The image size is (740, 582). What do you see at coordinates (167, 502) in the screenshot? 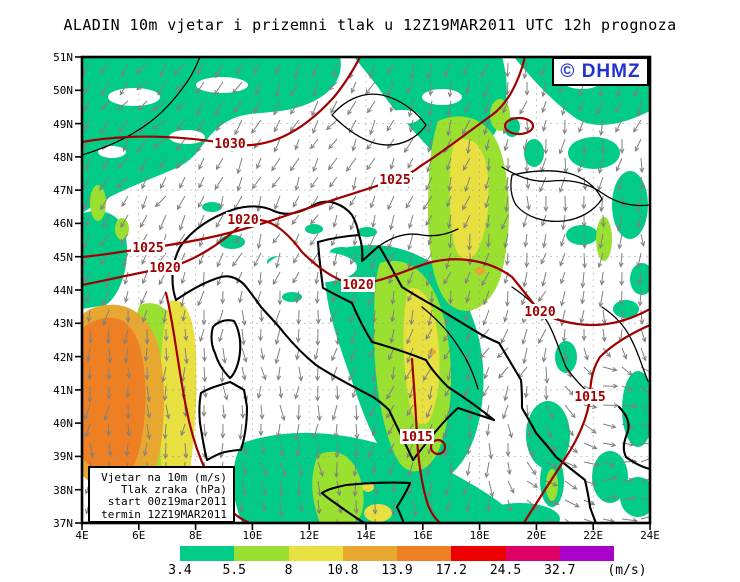
I see `info-start-time: start 00z19mar2011` at bounding box center [167, 502].